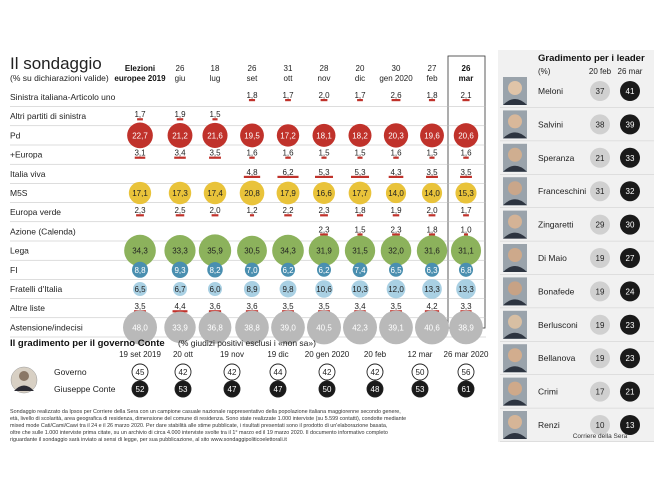 This screenshot has height=492, width=656. I want to click on value-label: 2,6, so click(396, 95).